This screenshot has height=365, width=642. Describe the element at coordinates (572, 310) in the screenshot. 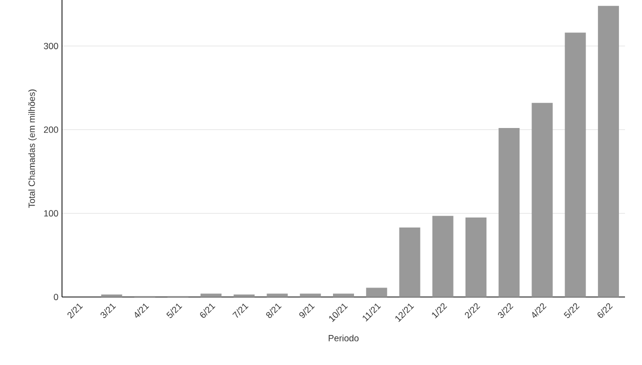

I see `x-tick-label: 5/22` at that location.